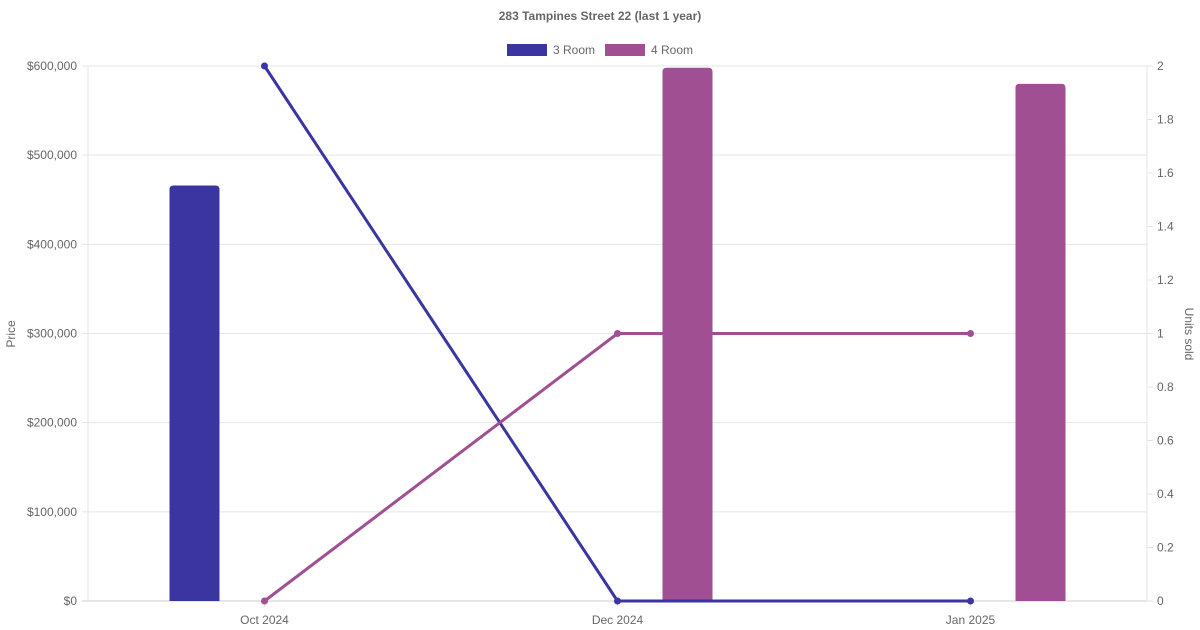 This screenshot has width=1200, height=630. I want to click on y2-tick-label: 0, so click(1160, 601).